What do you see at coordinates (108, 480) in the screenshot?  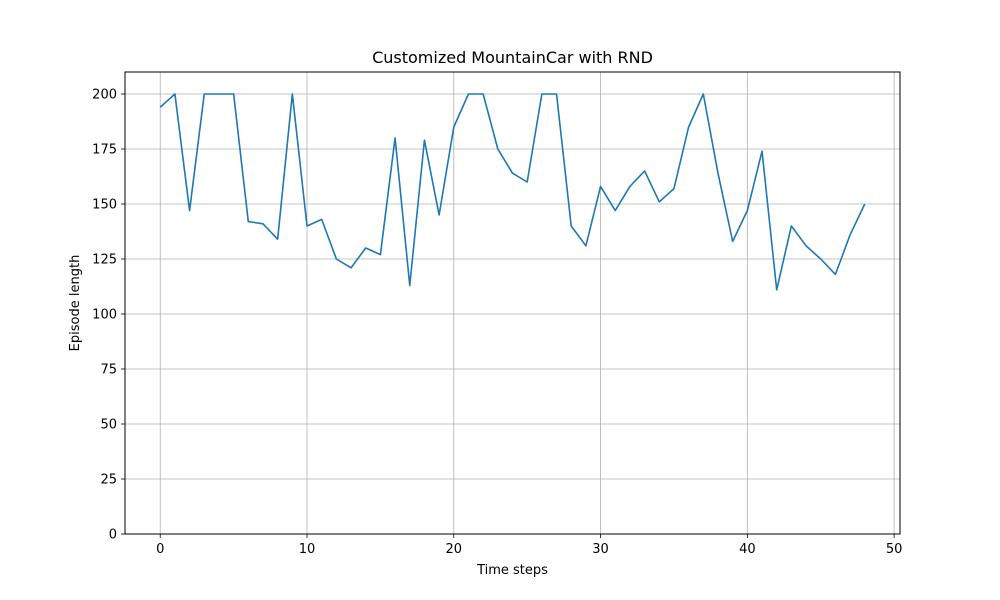 I see `y-tick-label: 25` at bounding box center [108, 480].